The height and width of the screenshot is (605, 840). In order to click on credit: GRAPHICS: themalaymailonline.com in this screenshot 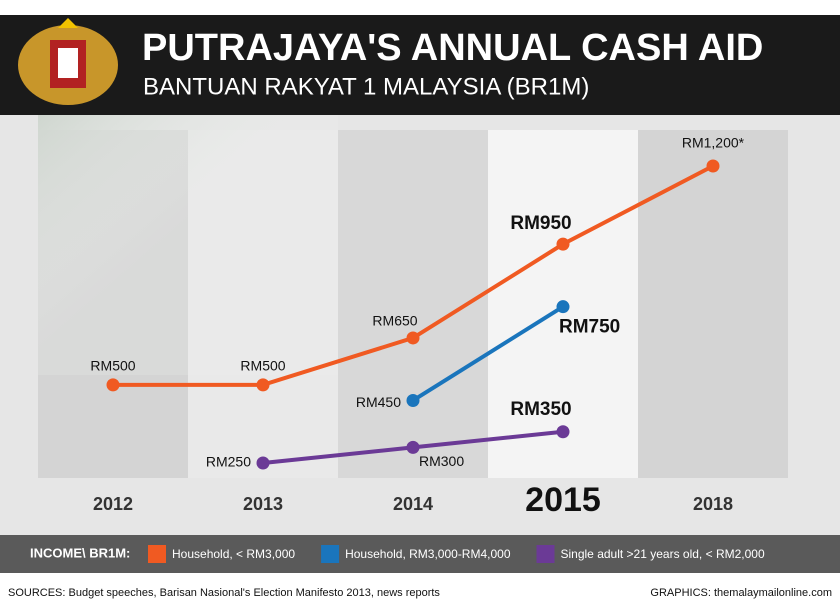, I will do `click(741, 593)`.